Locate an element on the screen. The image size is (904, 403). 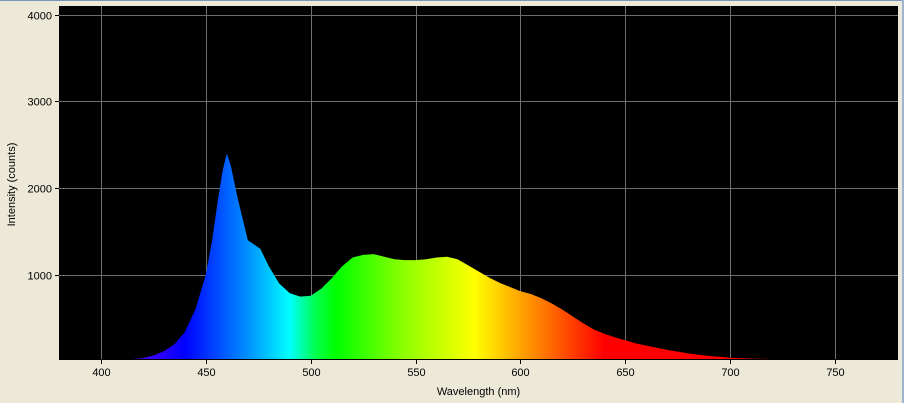
x-tick-label: 650 is located at coordinates (625, 373).